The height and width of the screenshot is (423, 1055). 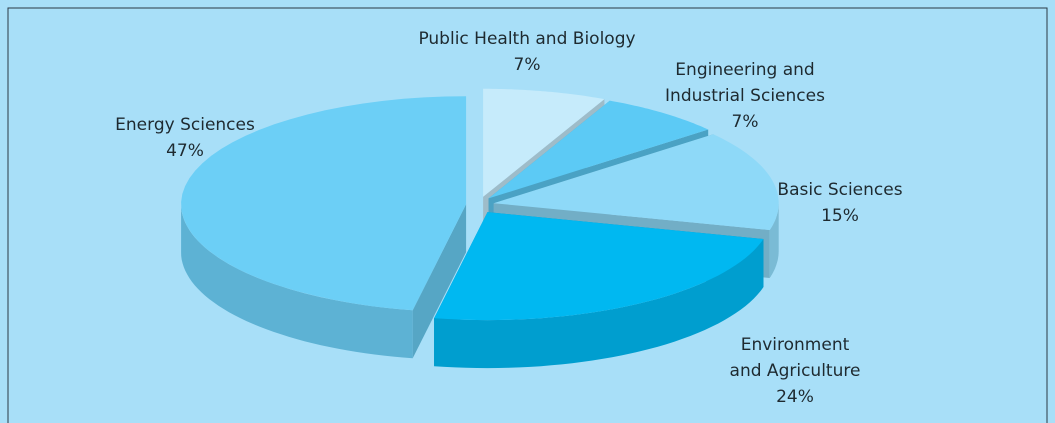 What do you see at coordinates (439, 281) in the screenshot?
I see `slice-edge-wall` at bounding box center [439, 281].